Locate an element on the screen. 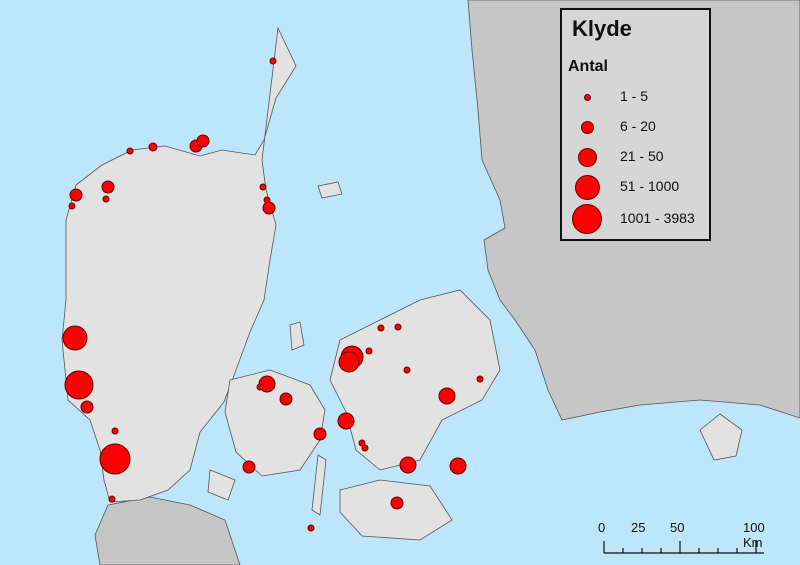 The image size is (800, 565). laeso-land is located at coordinates (330, 190).